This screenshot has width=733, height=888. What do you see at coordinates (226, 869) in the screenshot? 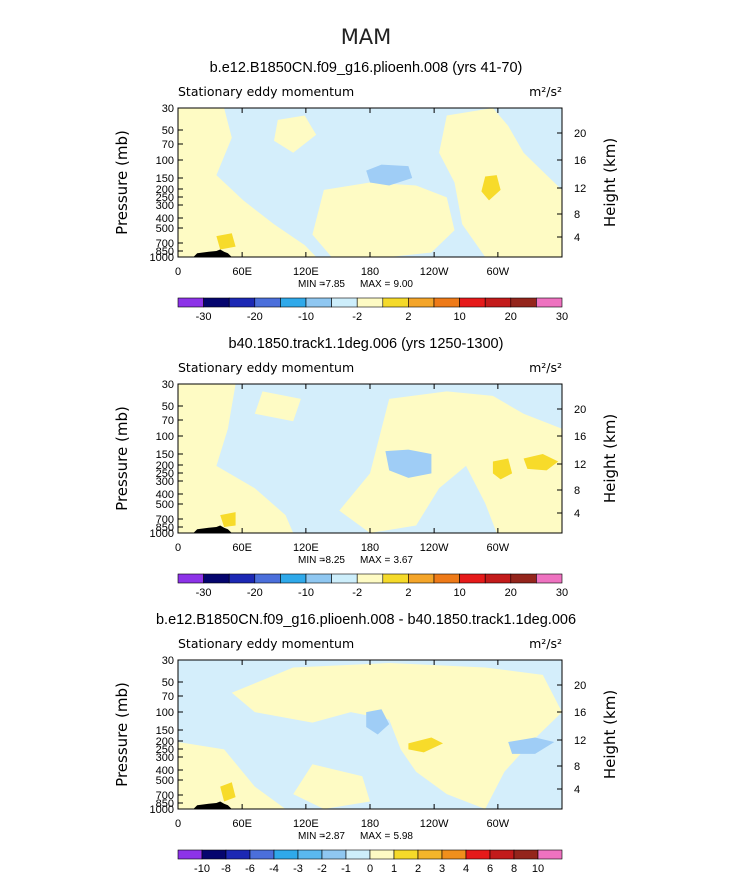
I see `colorbar-label: -8` at bounding box center [226, 869].